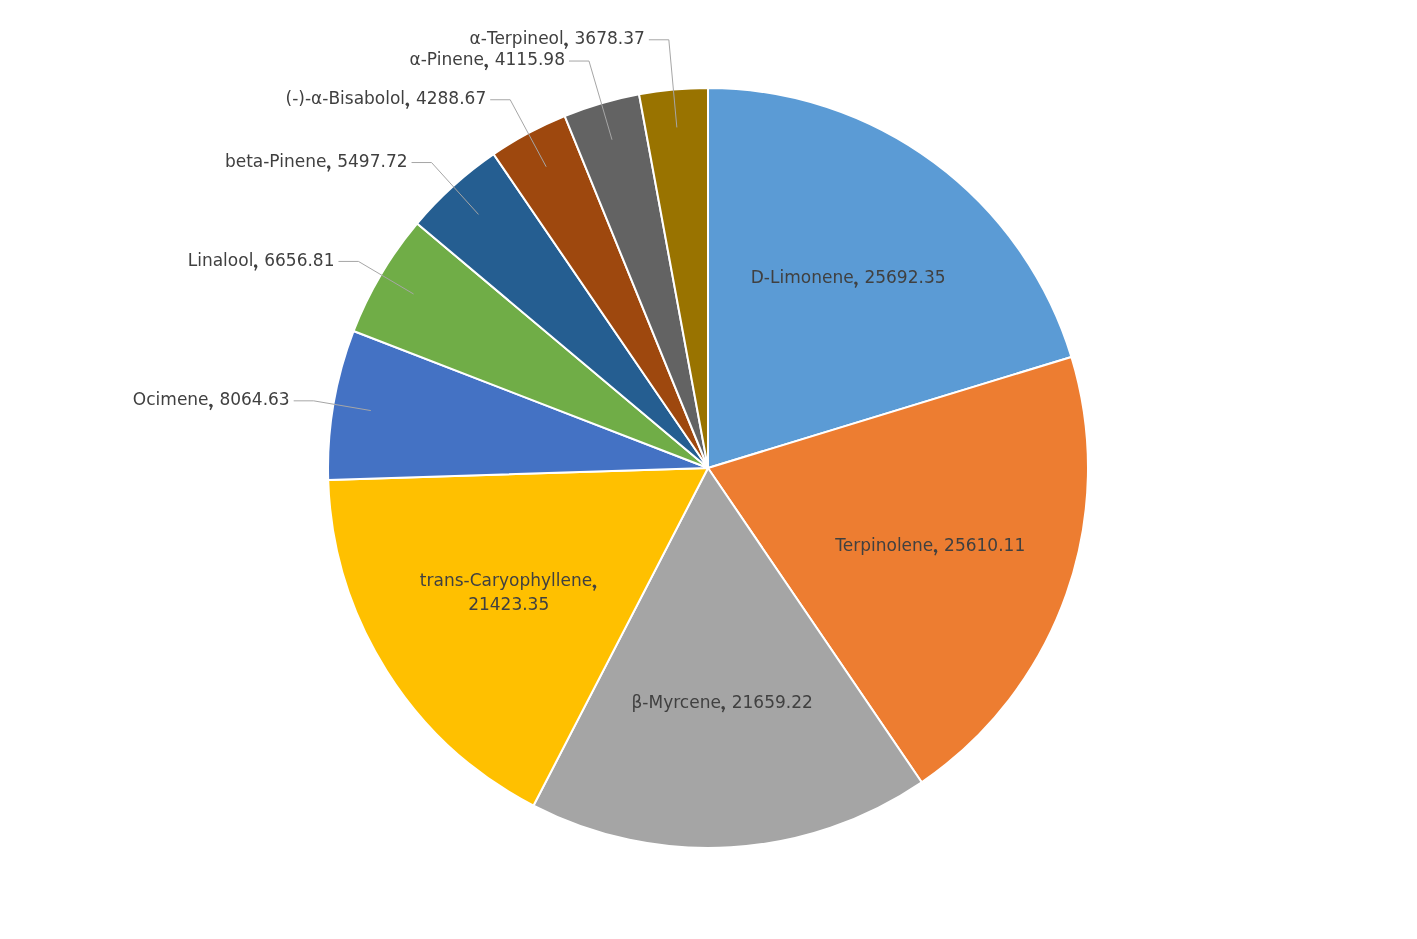 The width and height of the screenshot is (1417, 939). I want to click on data-label: 8064.63, so click(254, 399).